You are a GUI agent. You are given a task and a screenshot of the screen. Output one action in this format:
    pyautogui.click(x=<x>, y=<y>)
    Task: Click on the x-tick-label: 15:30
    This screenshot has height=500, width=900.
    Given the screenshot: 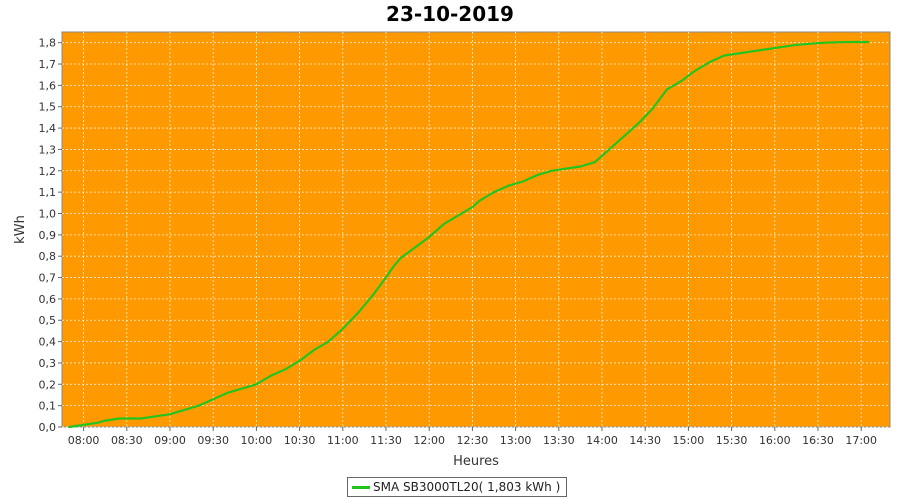 What is the action you would take?
    pyautogui.click(x=732, y=440)
    